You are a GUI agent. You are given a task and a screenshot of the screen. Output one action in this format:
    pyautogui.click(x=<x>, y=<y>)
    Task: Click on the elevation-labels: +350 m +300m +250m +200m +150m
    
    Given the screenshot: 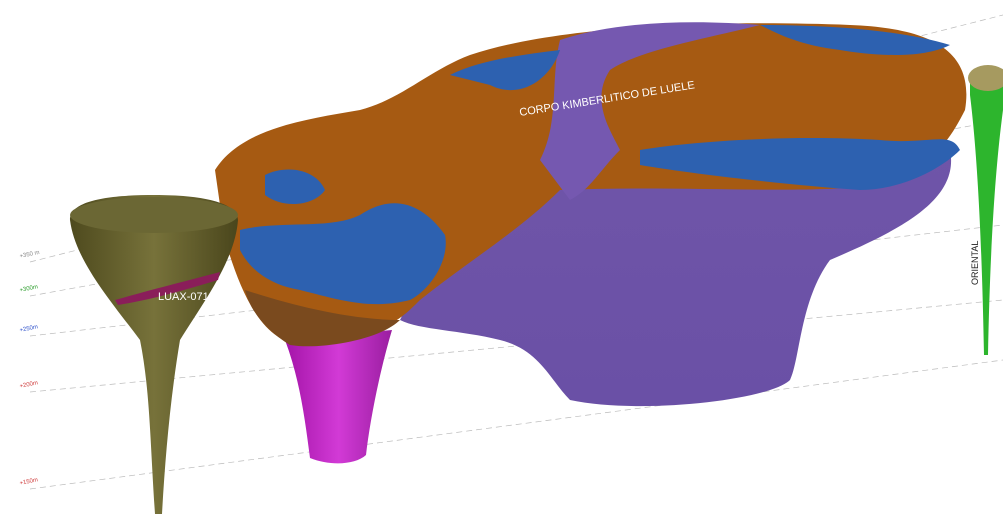 What is the action you would take?
    pyautogui.click(x=29, y=368)
    